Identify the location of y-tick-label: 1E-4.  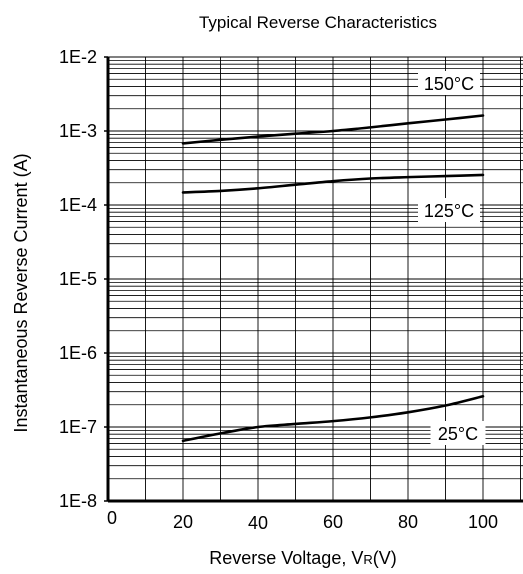
(78, 205).